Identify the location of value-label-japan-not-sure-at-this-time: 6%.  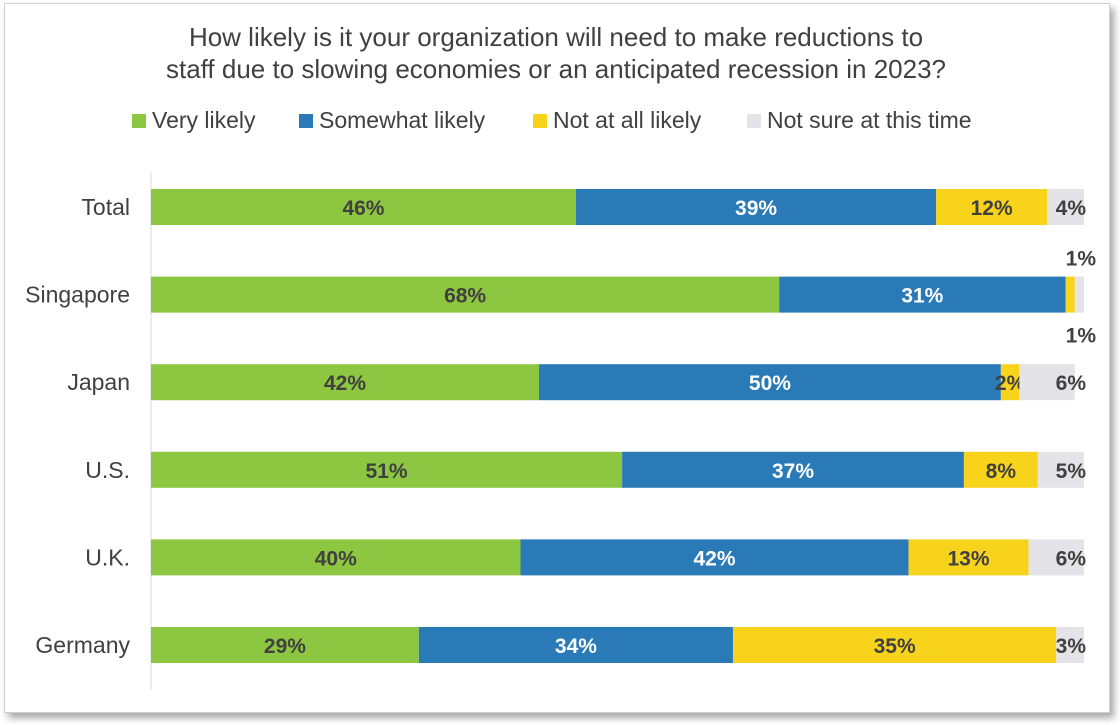
(1071, 383).